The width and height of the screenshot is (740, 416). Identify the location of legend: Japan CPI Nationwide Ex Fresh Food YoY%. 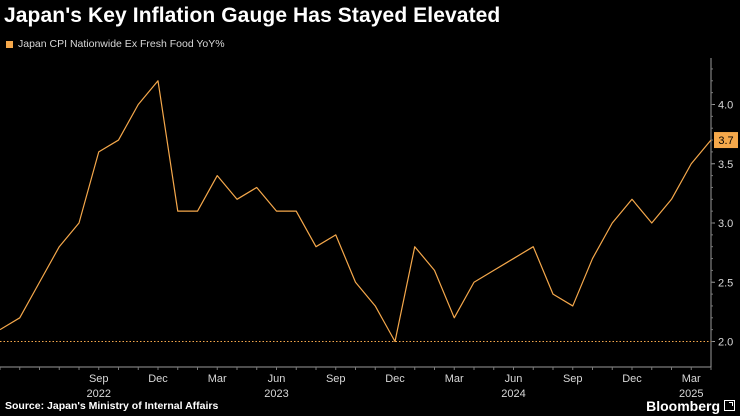
(115, 44).